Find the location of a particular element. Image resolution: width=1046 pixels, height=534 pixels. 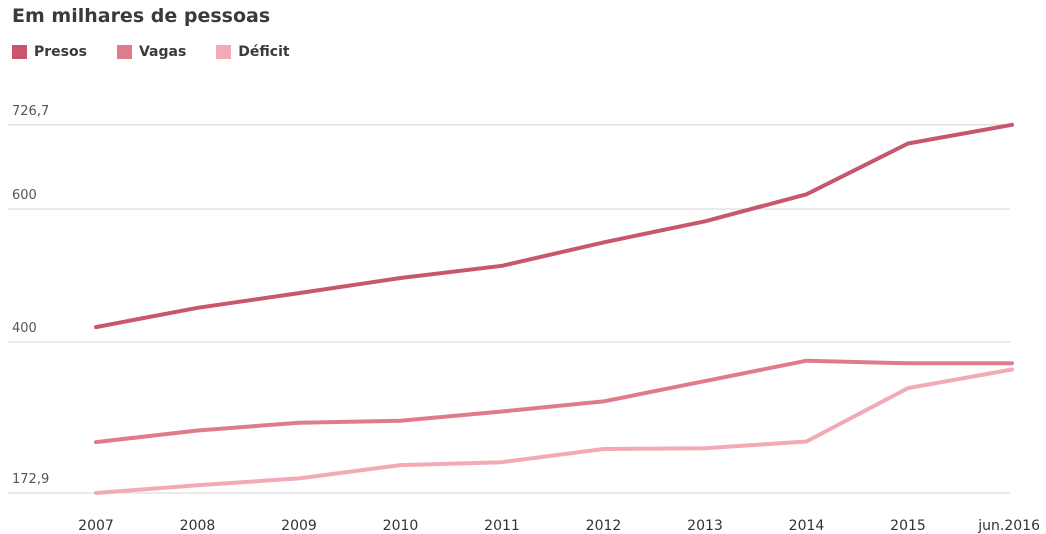

y-tick-label: 172,9 is located at coordinates (30, 479).